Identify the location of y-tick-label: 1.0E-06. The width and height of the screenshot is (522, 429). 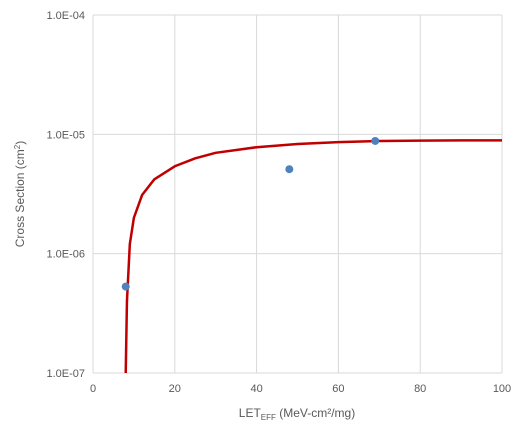
(65, 255).